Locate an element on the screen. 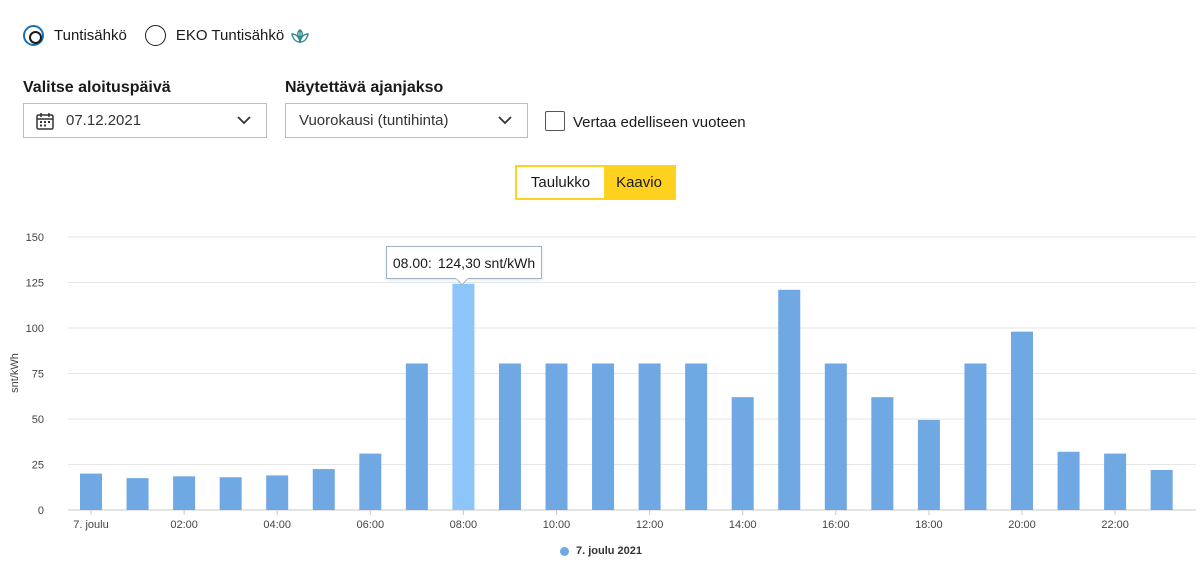  chart-tooltip: 08.00: 124,30 snt/kWh is located at coordinates (464, 262).